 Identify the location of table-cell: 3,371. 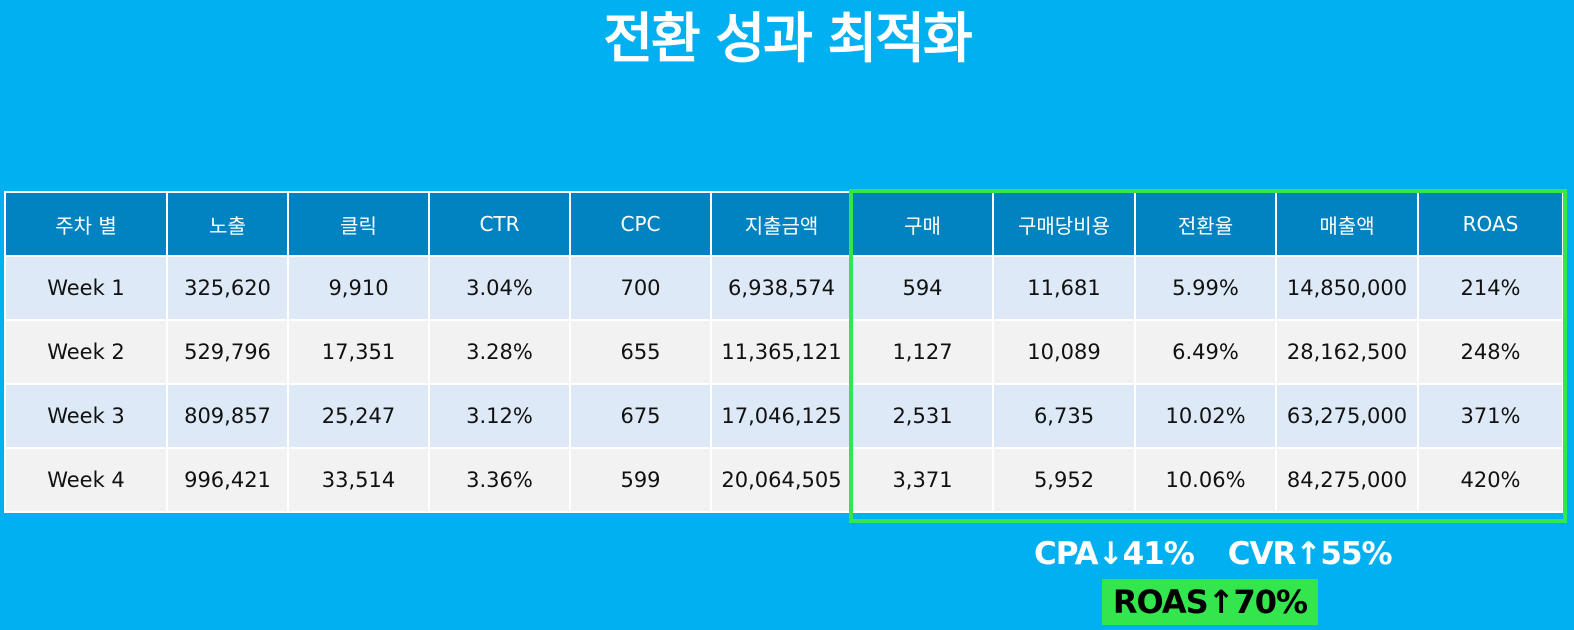
(922, 480).